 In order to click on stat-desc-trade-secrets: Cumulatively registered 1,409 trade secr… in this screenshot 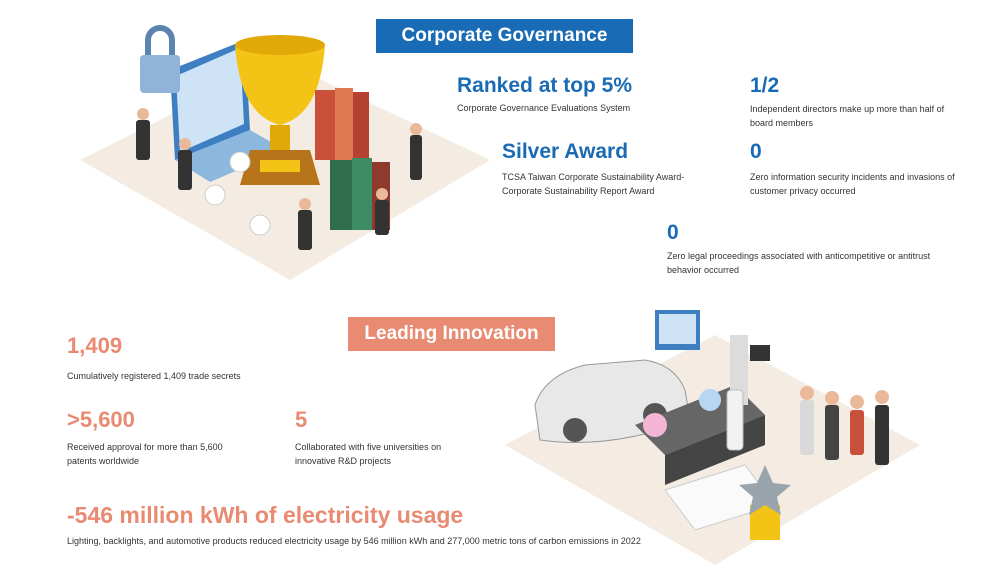, I will do `click(154, 376)`.